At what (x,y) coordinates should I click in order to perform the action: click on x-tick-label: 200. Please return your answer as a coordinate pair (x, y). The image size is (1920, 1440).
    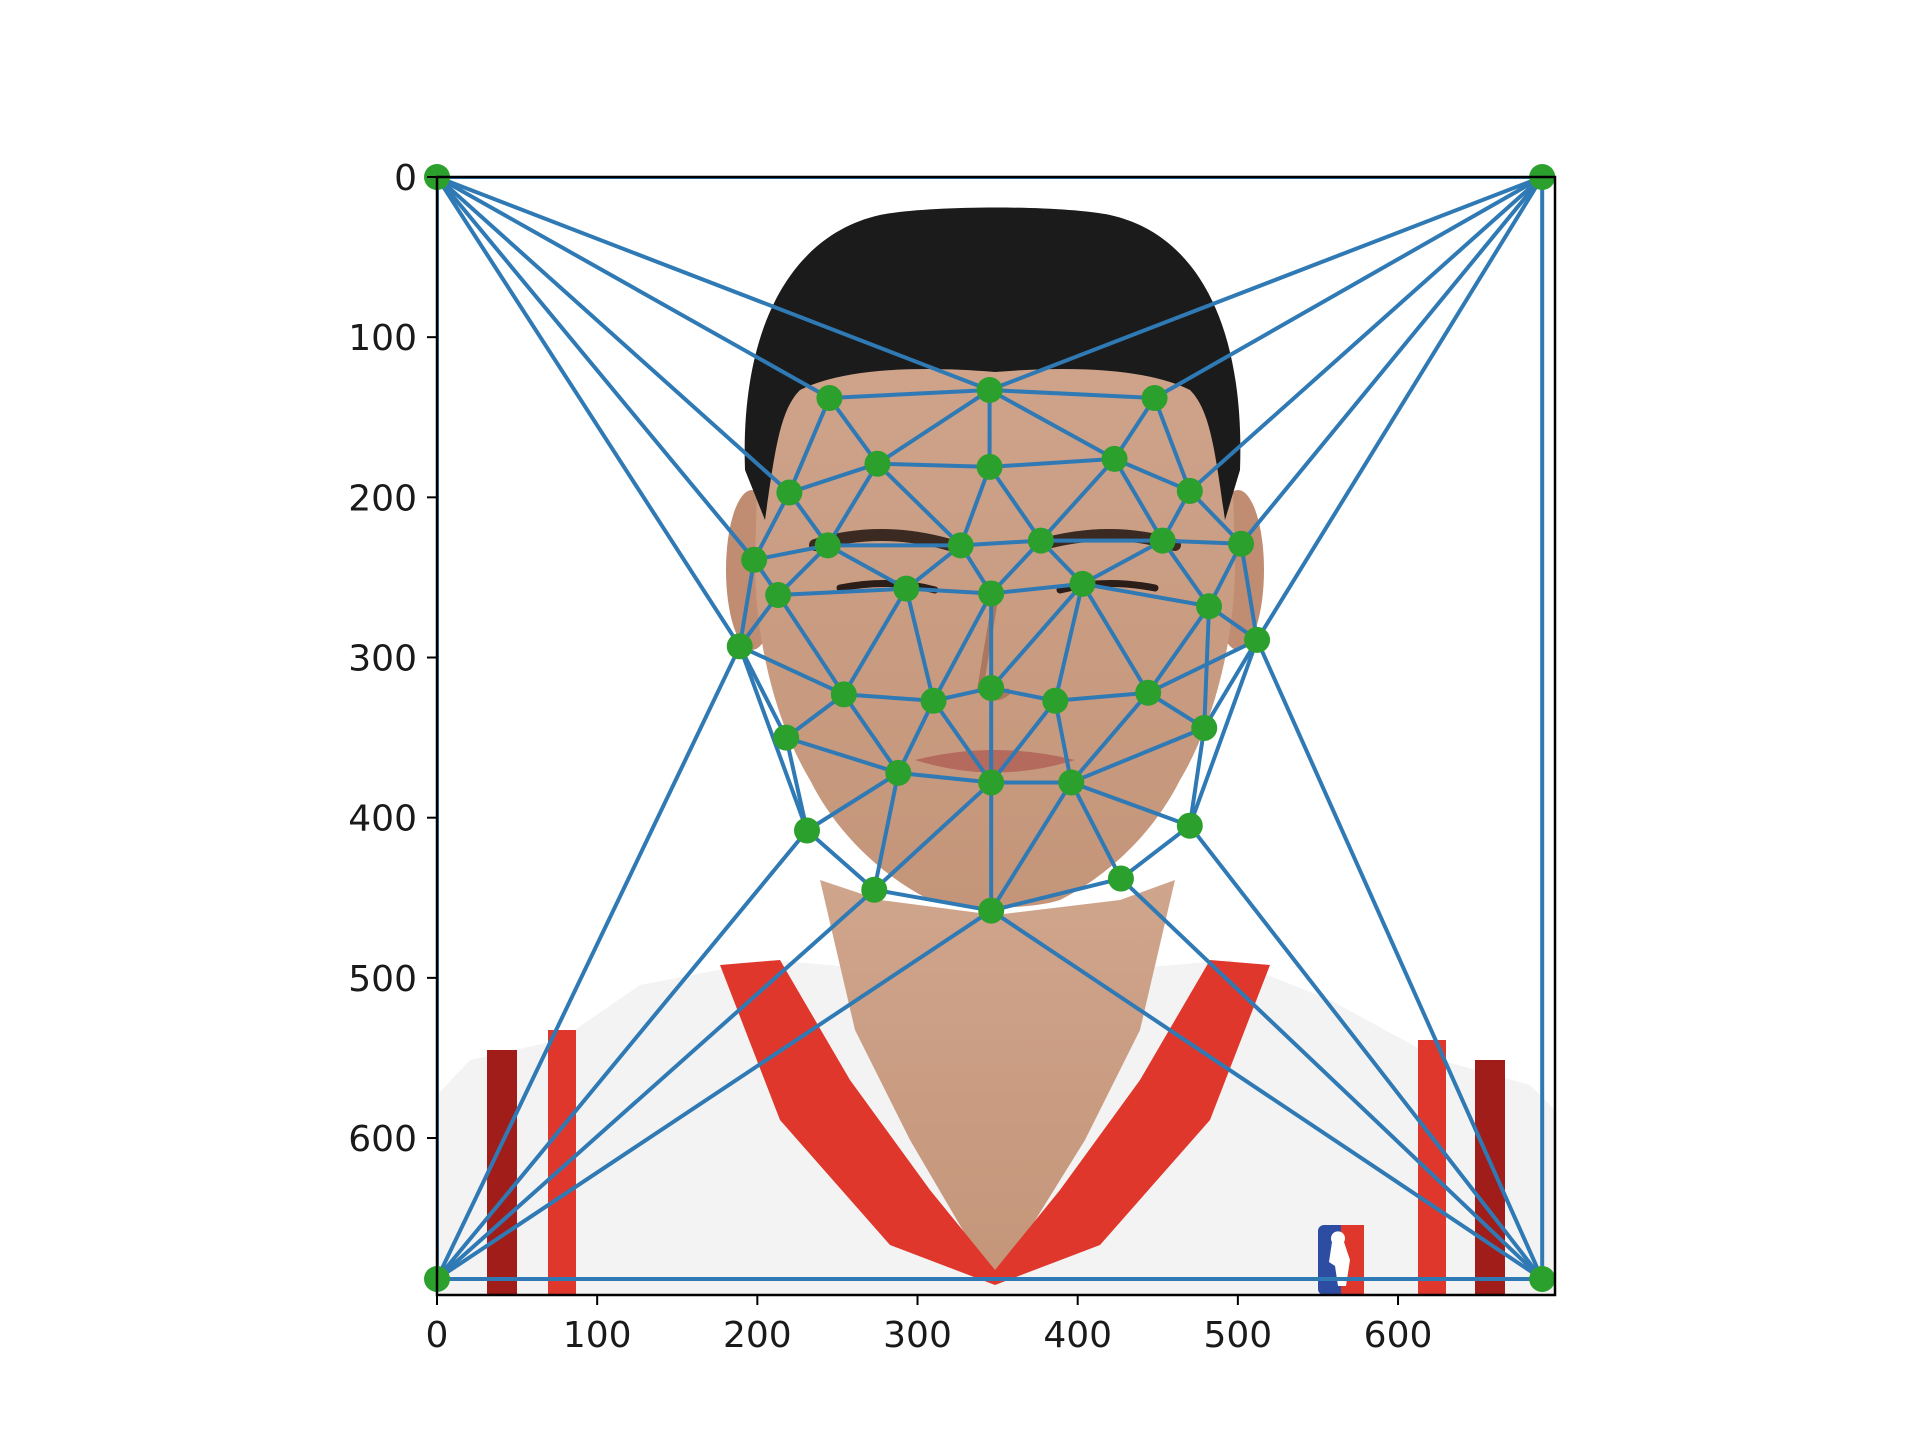
    Looking at the image, I should click on (757, 1335).